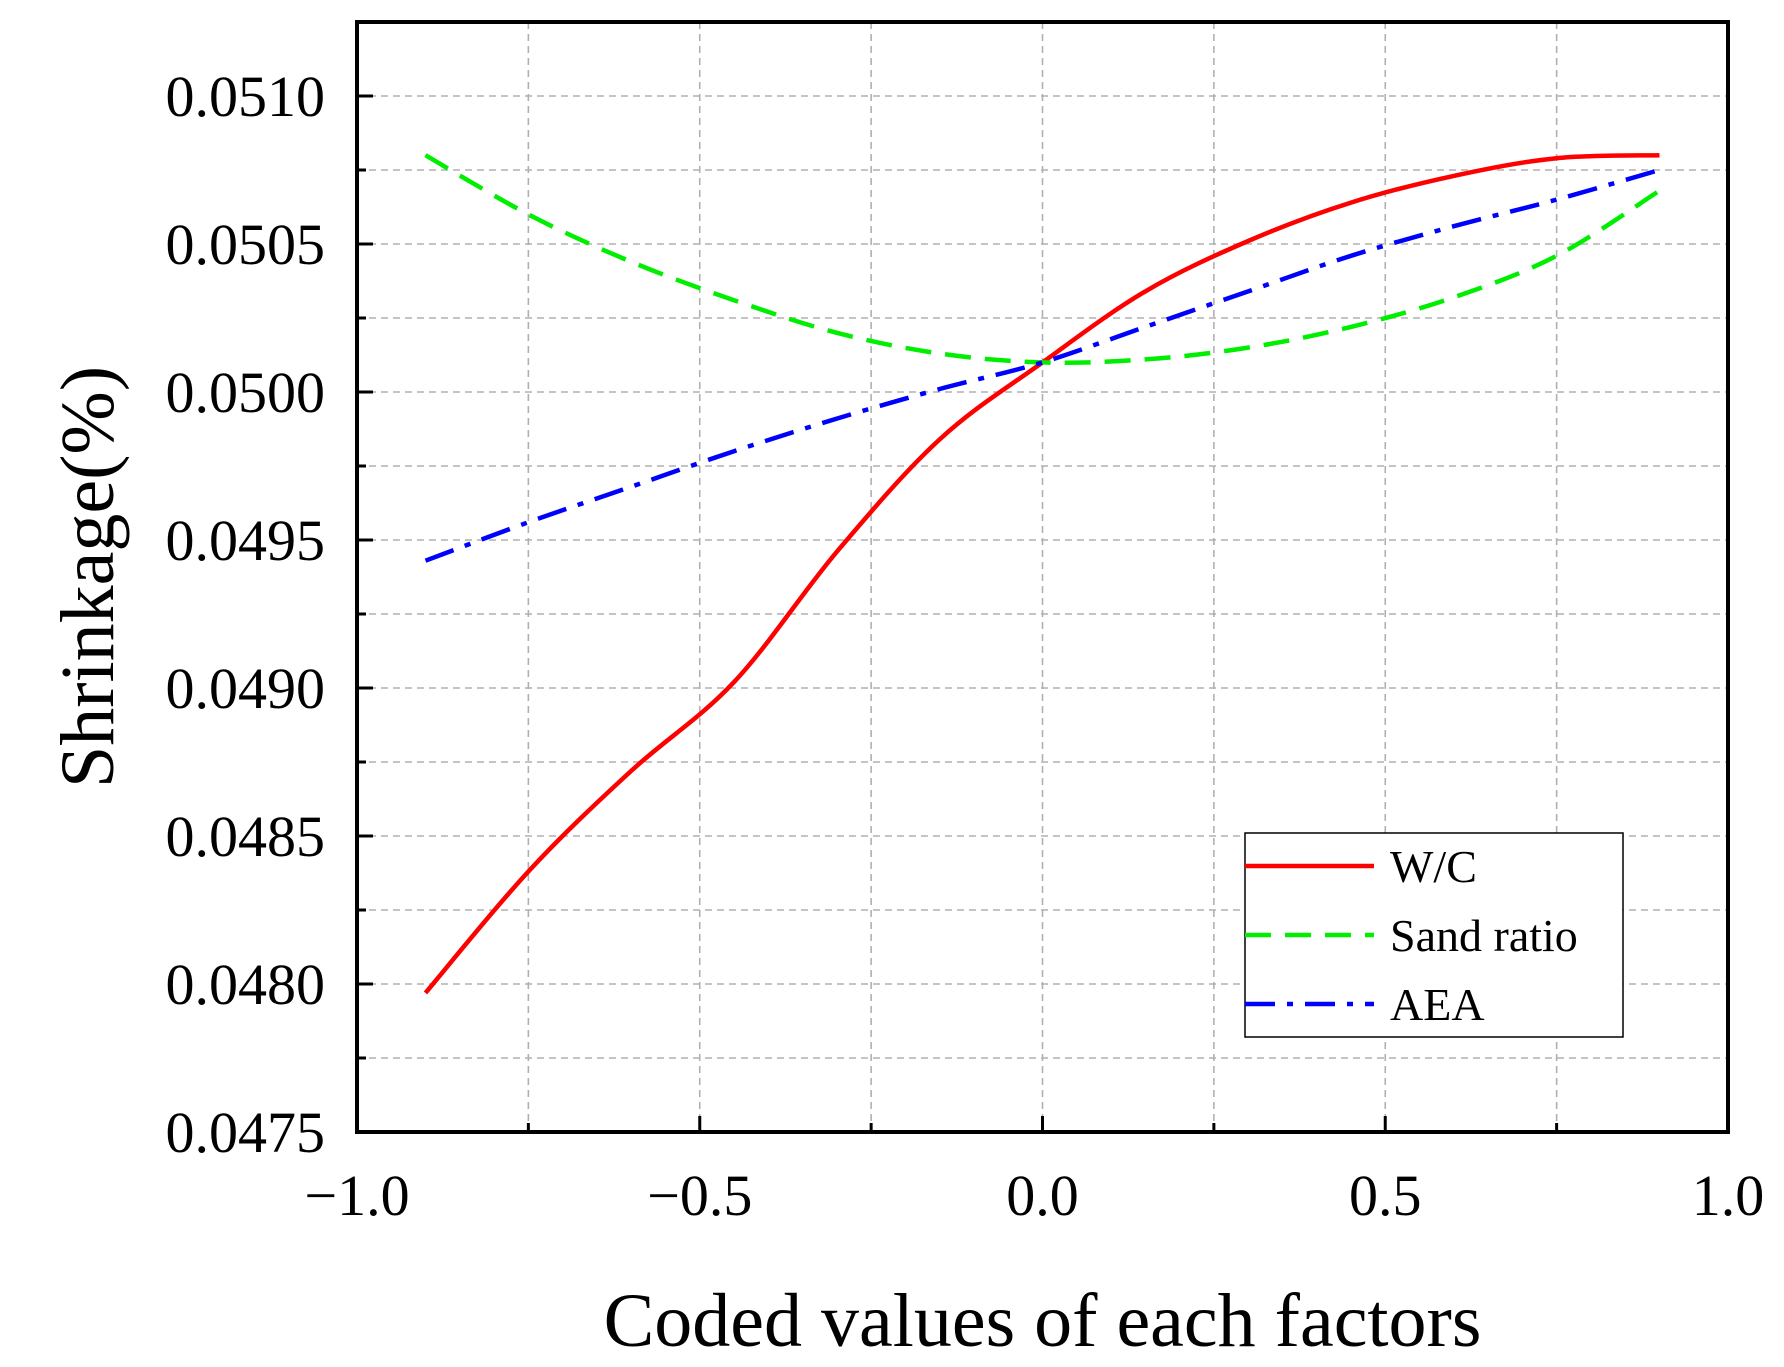  Describe the element at coordinates (1042, 259) in the screenshot. I see `series-line` at that location.